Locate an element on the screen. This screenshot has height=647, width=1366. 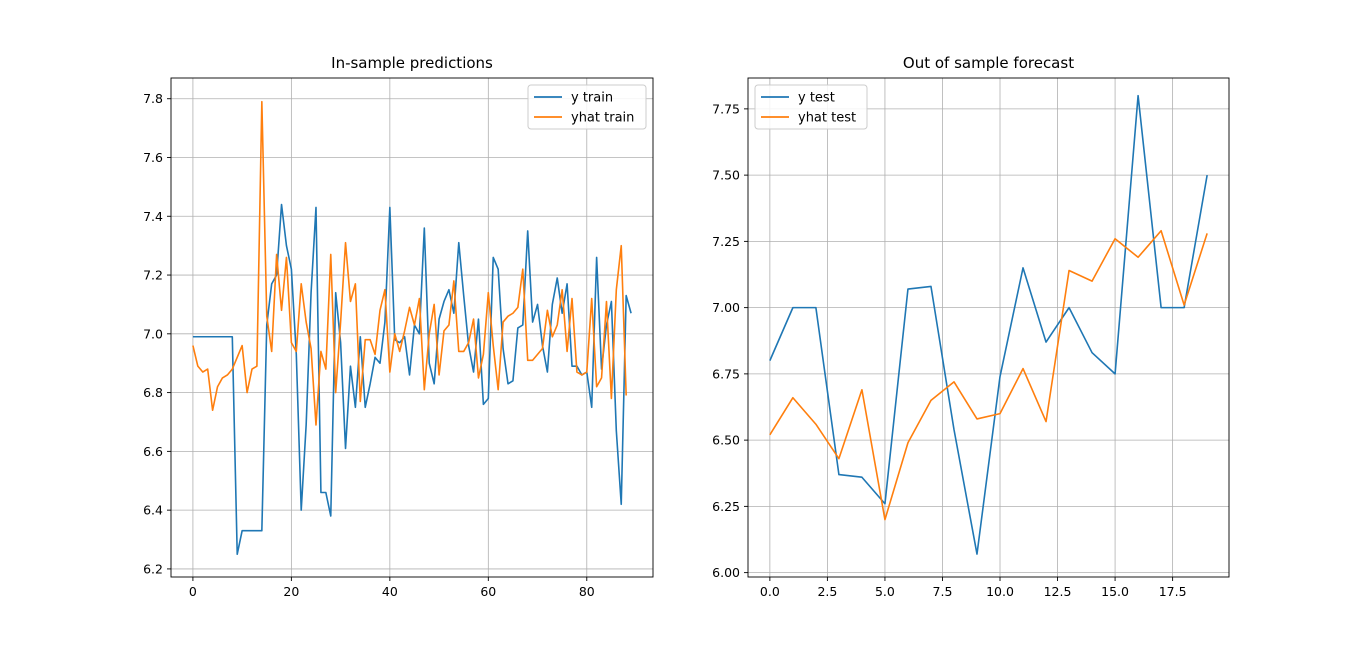
out-of-sample-forecast-y-tick-label: 6.00 is located at coordinates (726, 572).